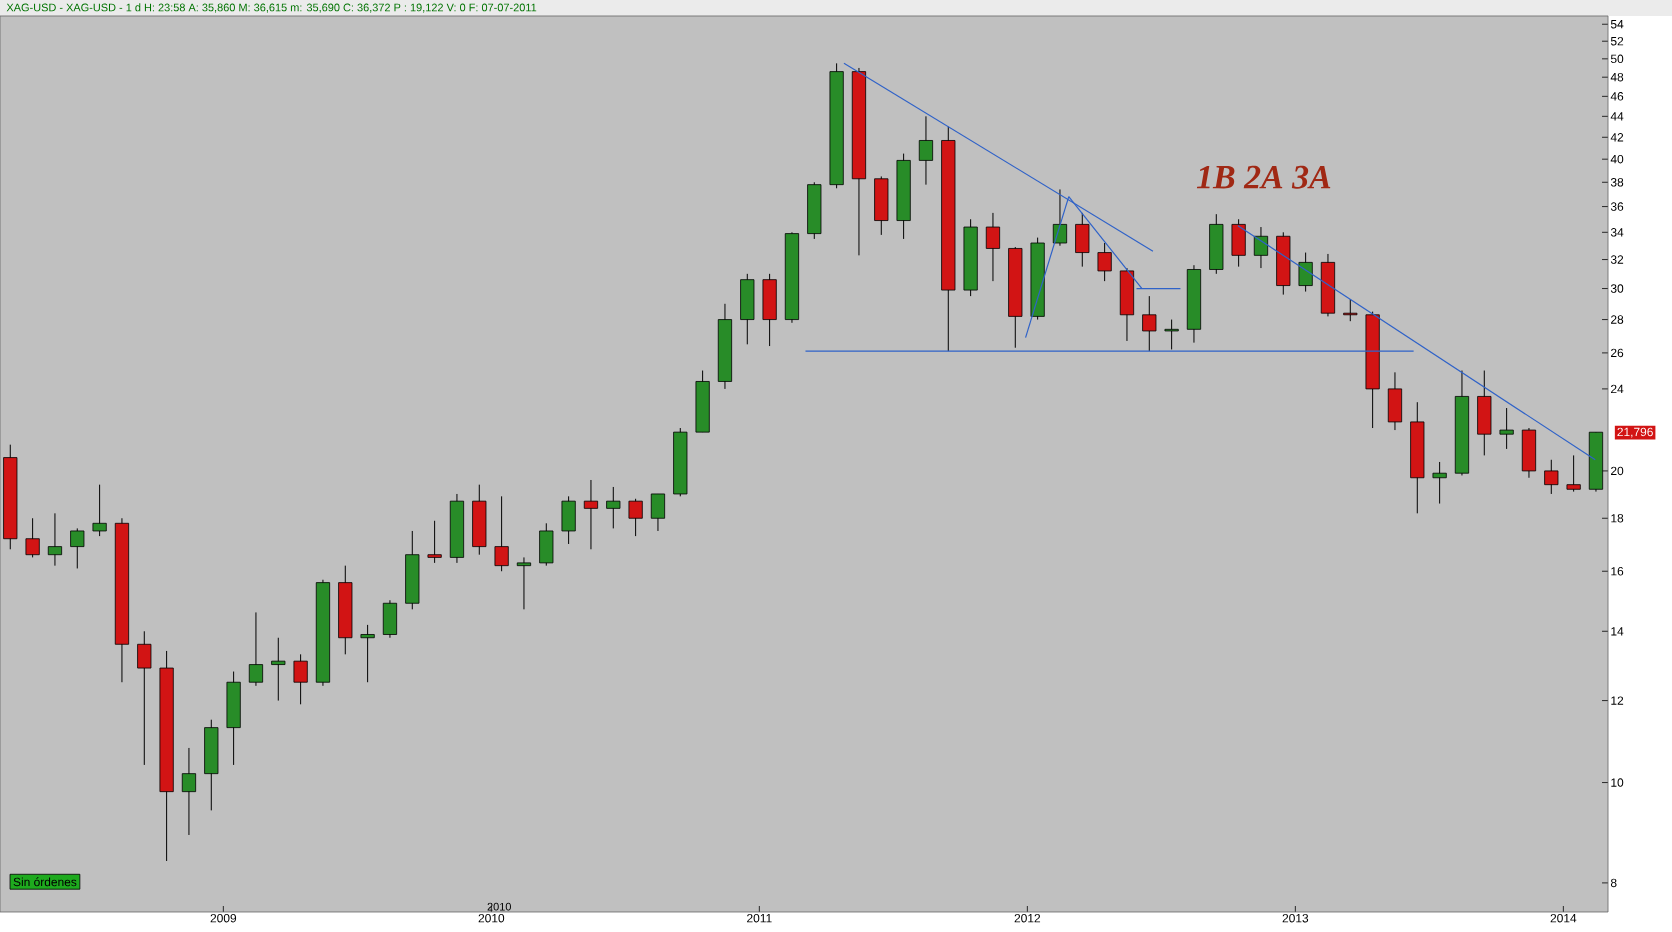 The height and width of the screenshot is (932, 1672). I want to click on text: 21,796, so click(1635, 432).